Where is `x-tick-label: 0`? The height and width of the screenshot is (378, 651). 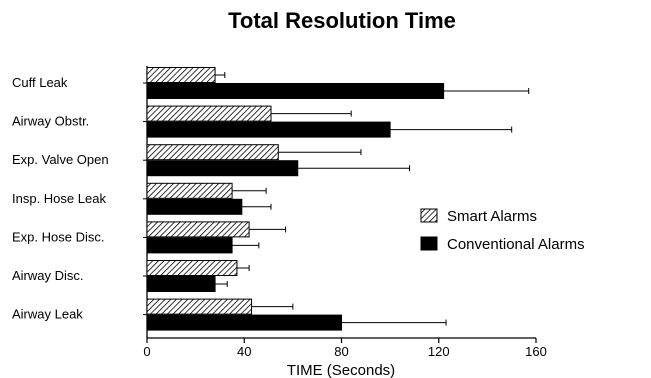 x-tick-label: 0 is located at coordinates (146, 351).